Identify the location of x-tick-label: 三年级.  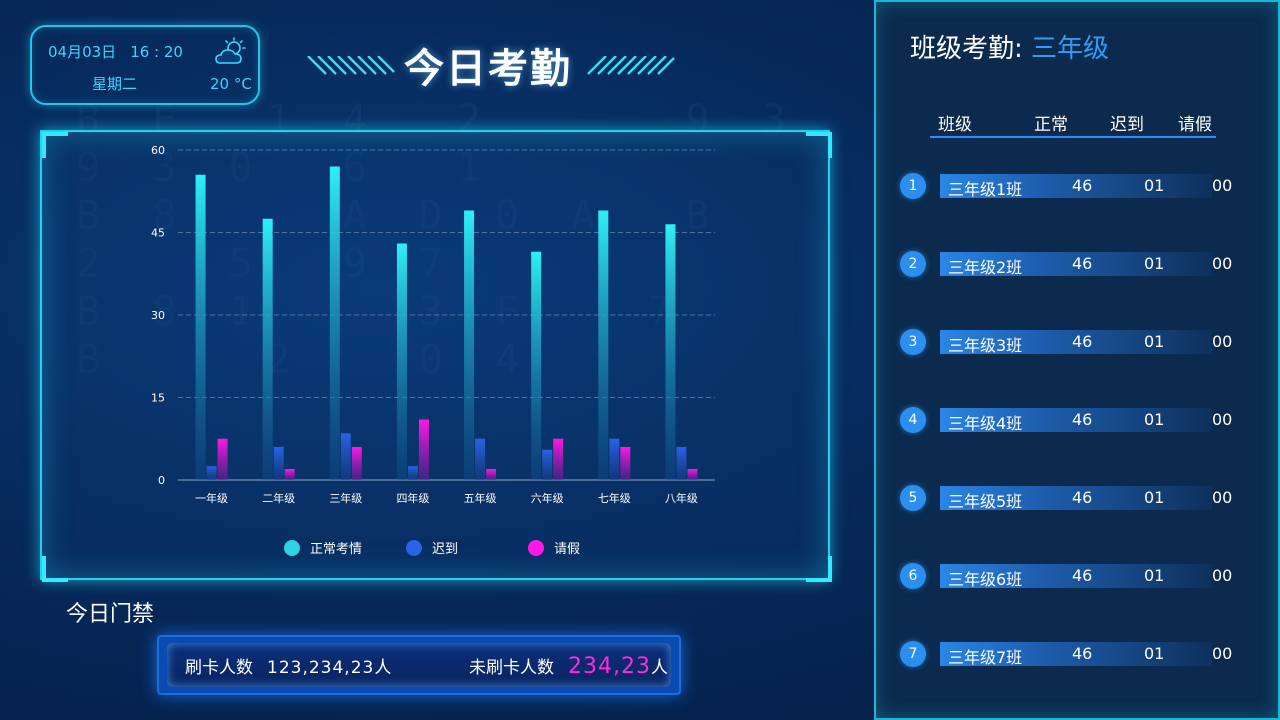
(345, 498).